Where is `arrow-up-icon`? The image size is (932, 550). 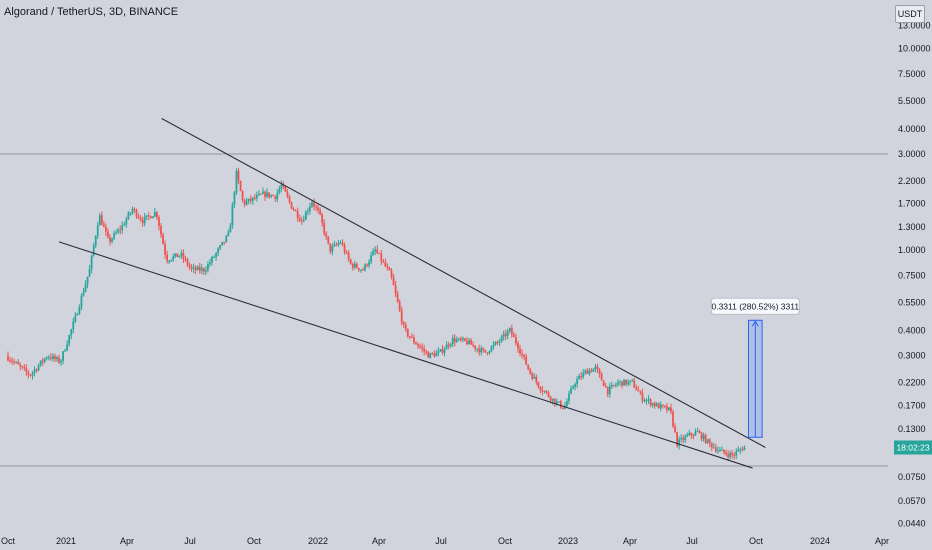 arrow-up-icon is located at coordinates (755, 323).